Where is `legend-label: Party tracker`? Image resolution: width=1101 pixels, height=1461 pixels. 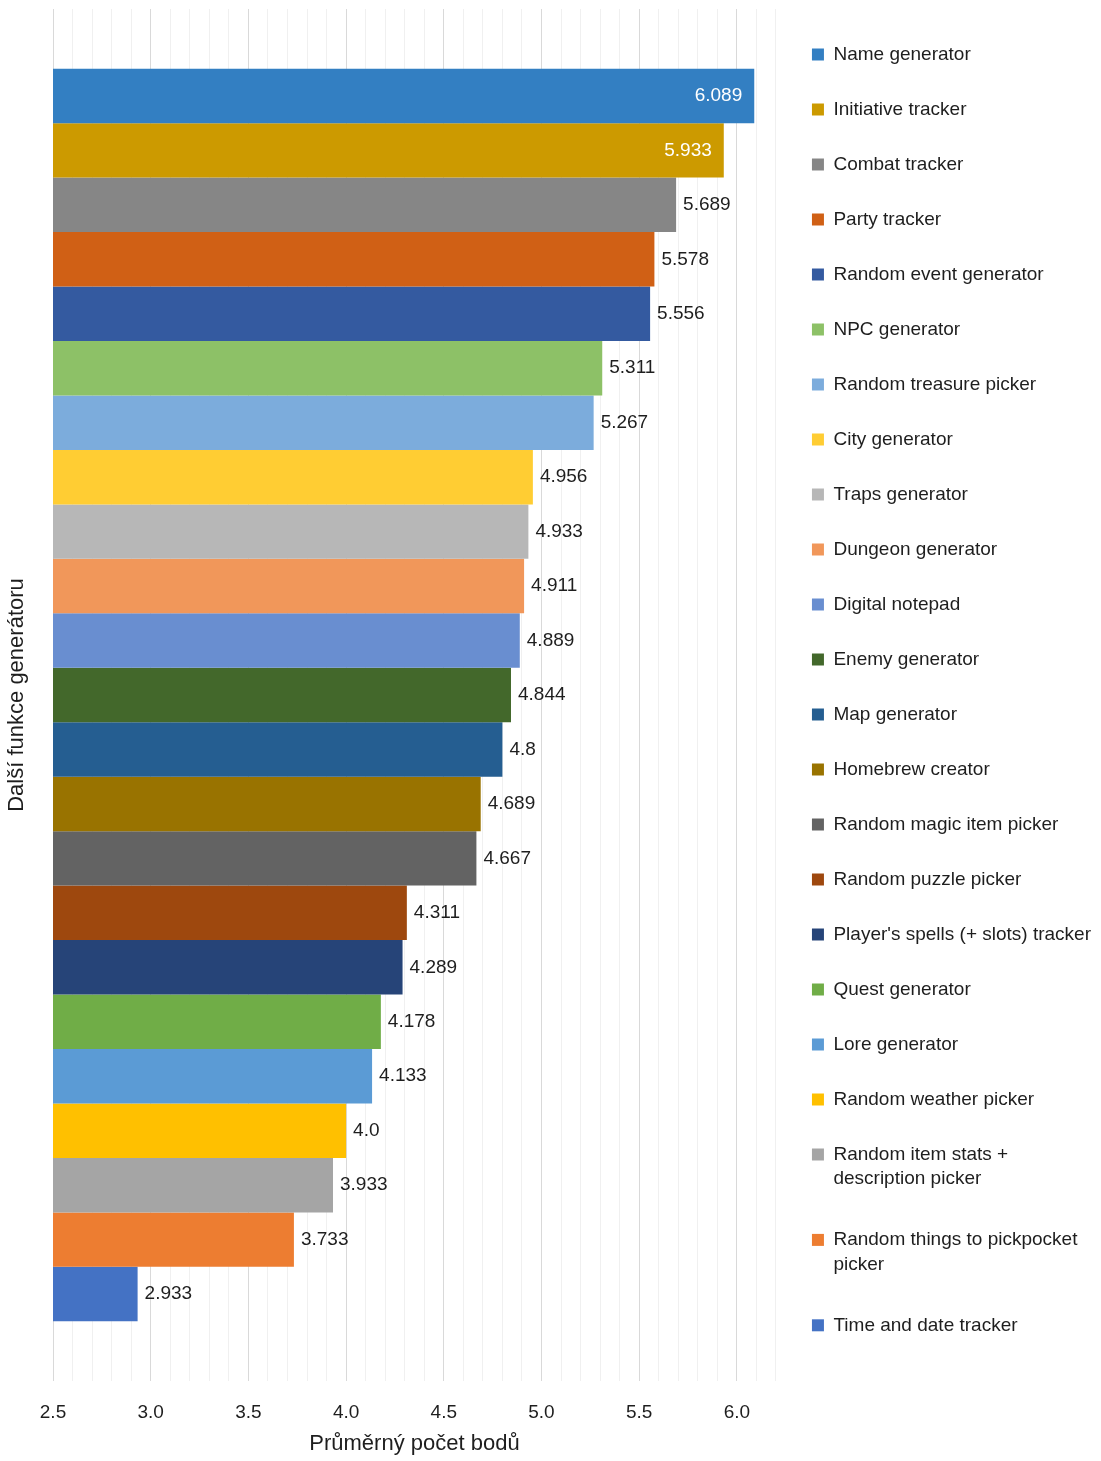 legend-label: Party tracker is located at coordinates (887, 218).